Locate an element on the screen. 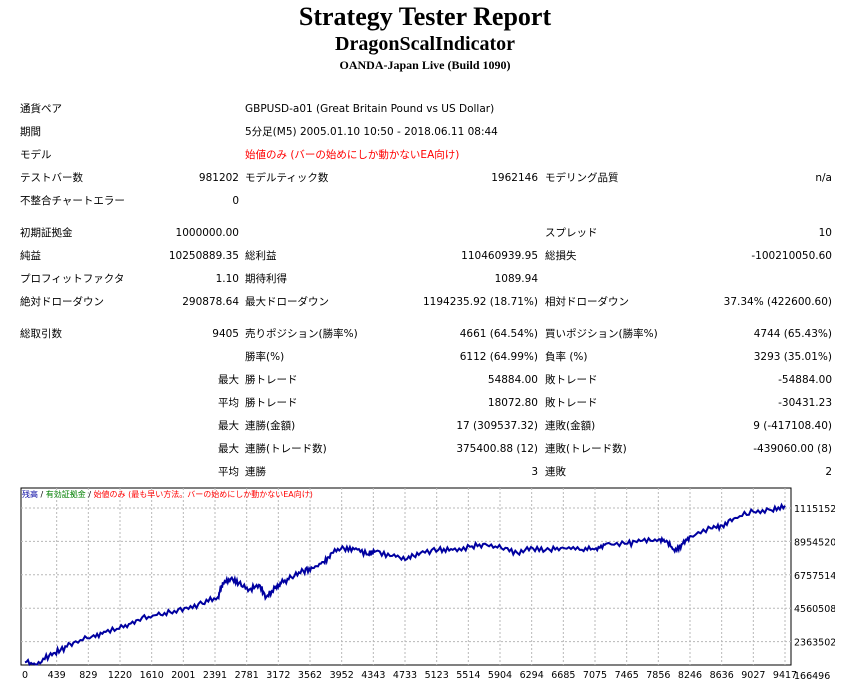 The image size is (850, 690). avg-cons-losses-value: 2 is located at coordinates (828, 472).